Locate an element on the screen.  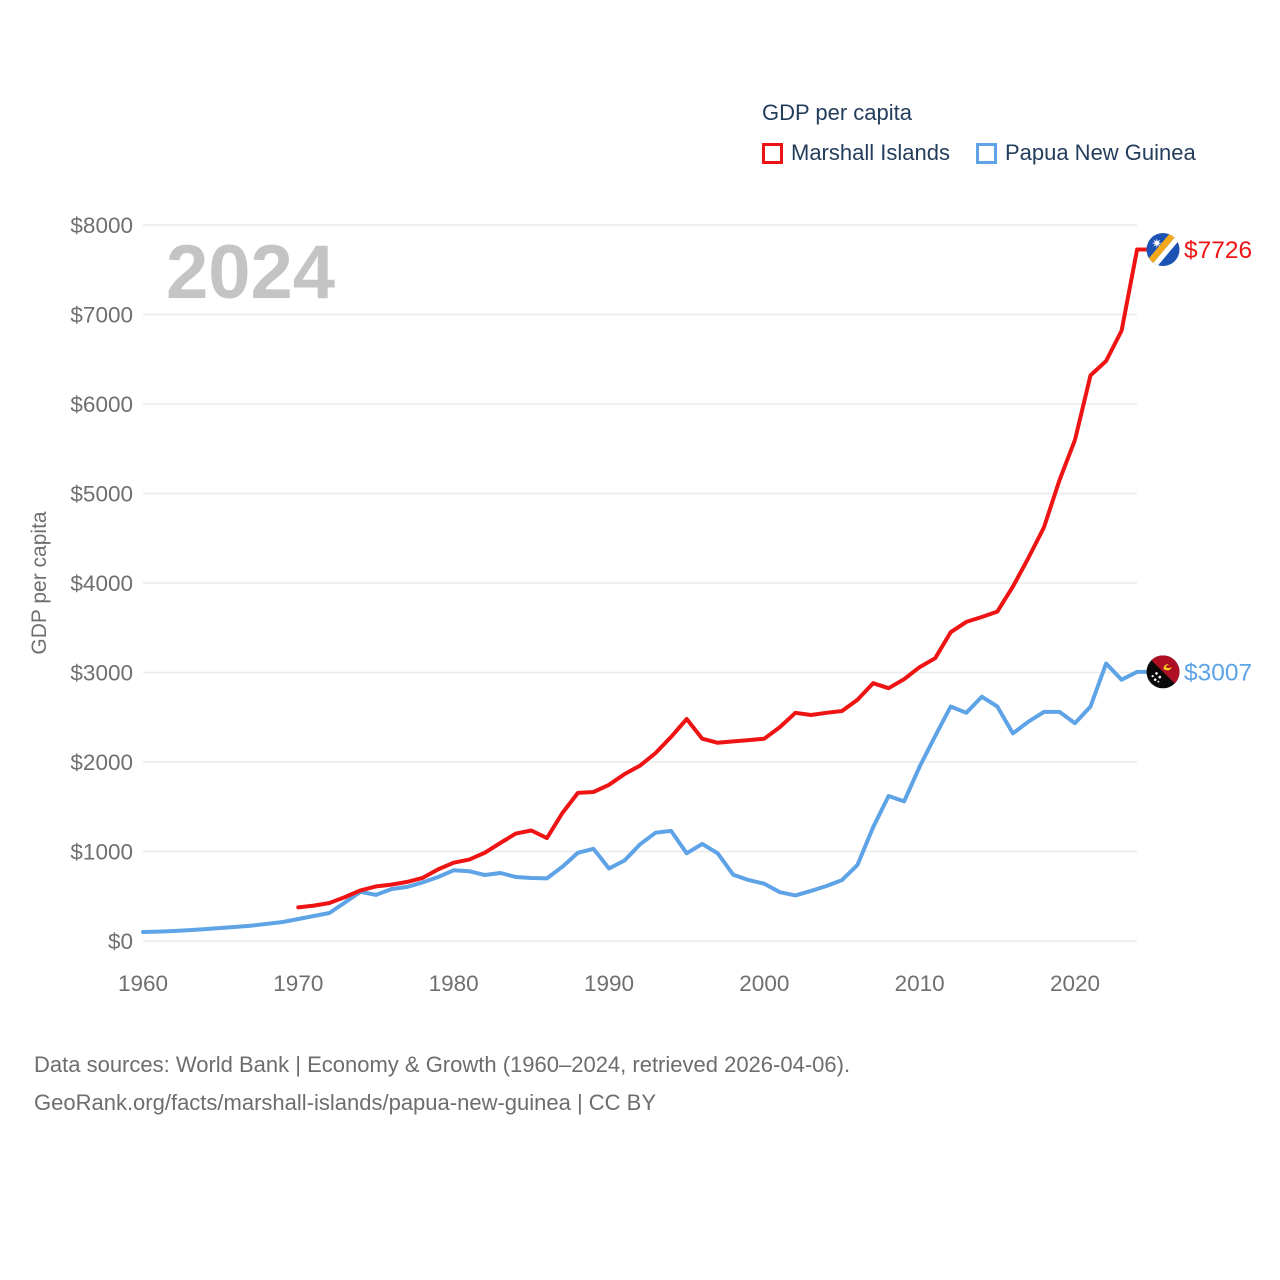
x-tick-label: 1960 is located at coordinates (143, 983).